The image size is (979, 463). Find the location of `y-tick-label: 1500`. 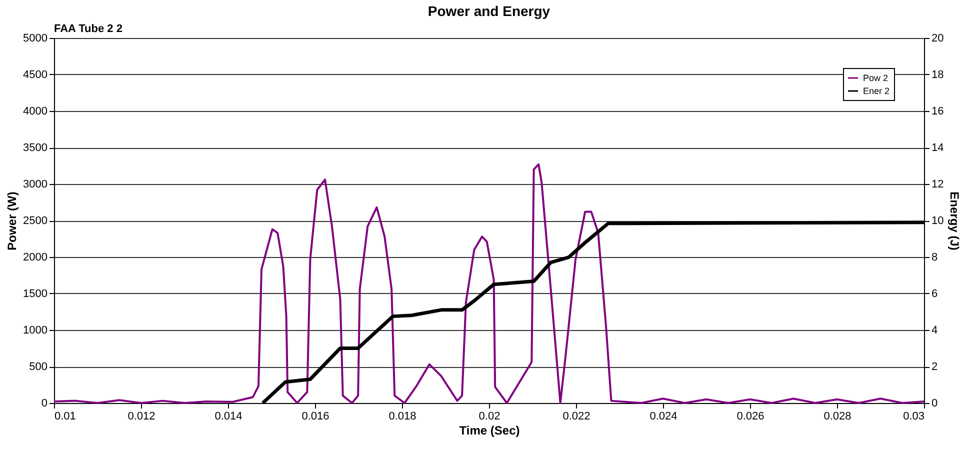

y-tick-label: 1500 is located at coordinates (35, 294).